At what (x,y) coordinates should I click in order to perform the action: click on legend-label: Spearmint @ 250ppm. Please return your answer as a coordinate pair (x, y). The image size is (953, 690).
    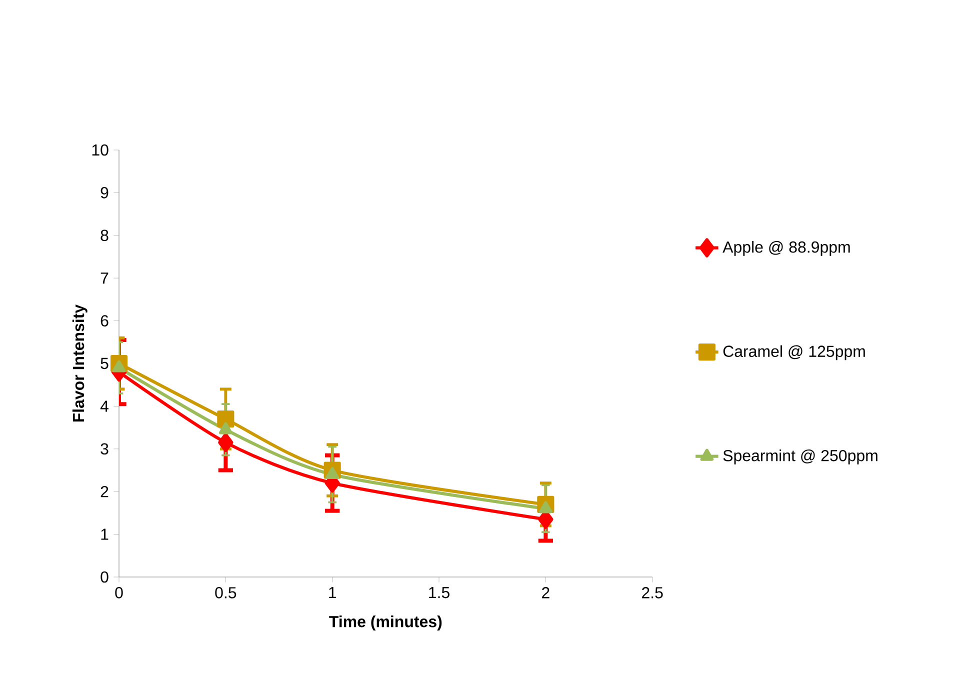
    Looking at the image, I should click on (800, 457).